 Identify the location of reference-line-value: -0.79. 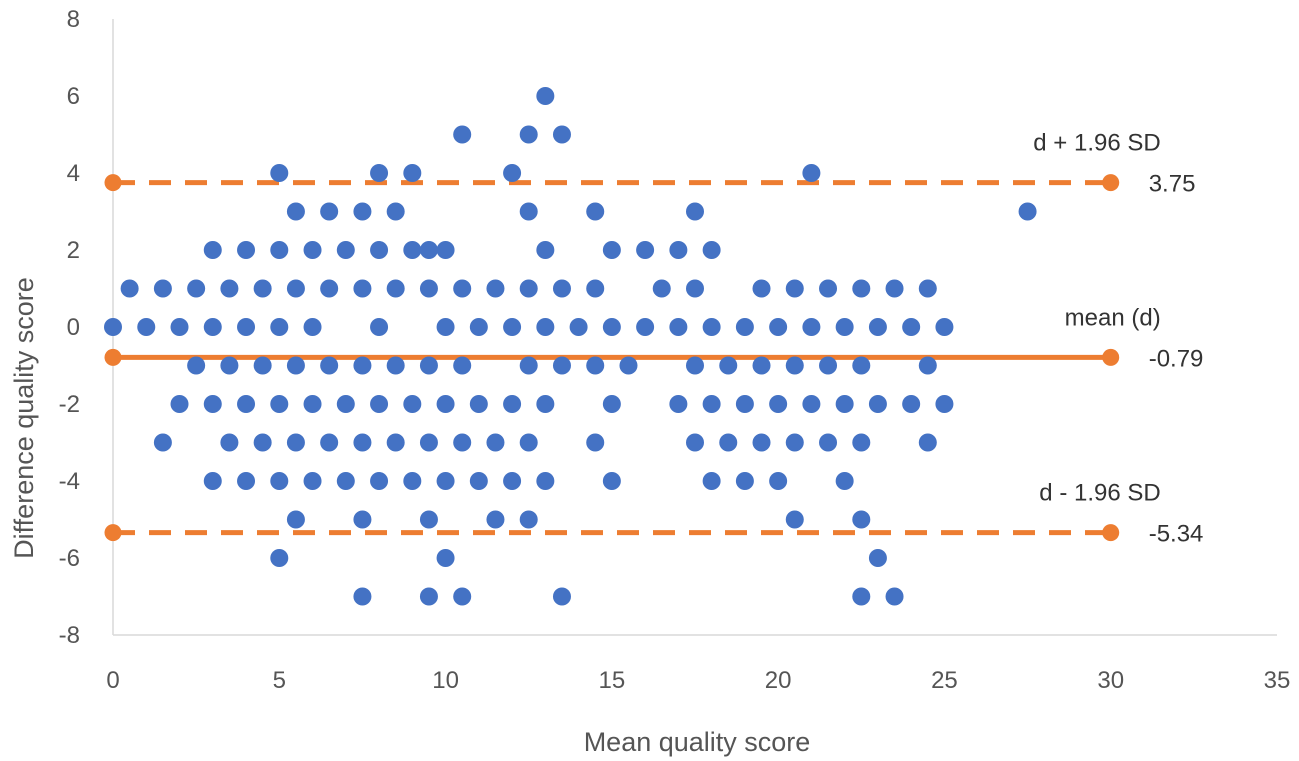
(1176, 358).